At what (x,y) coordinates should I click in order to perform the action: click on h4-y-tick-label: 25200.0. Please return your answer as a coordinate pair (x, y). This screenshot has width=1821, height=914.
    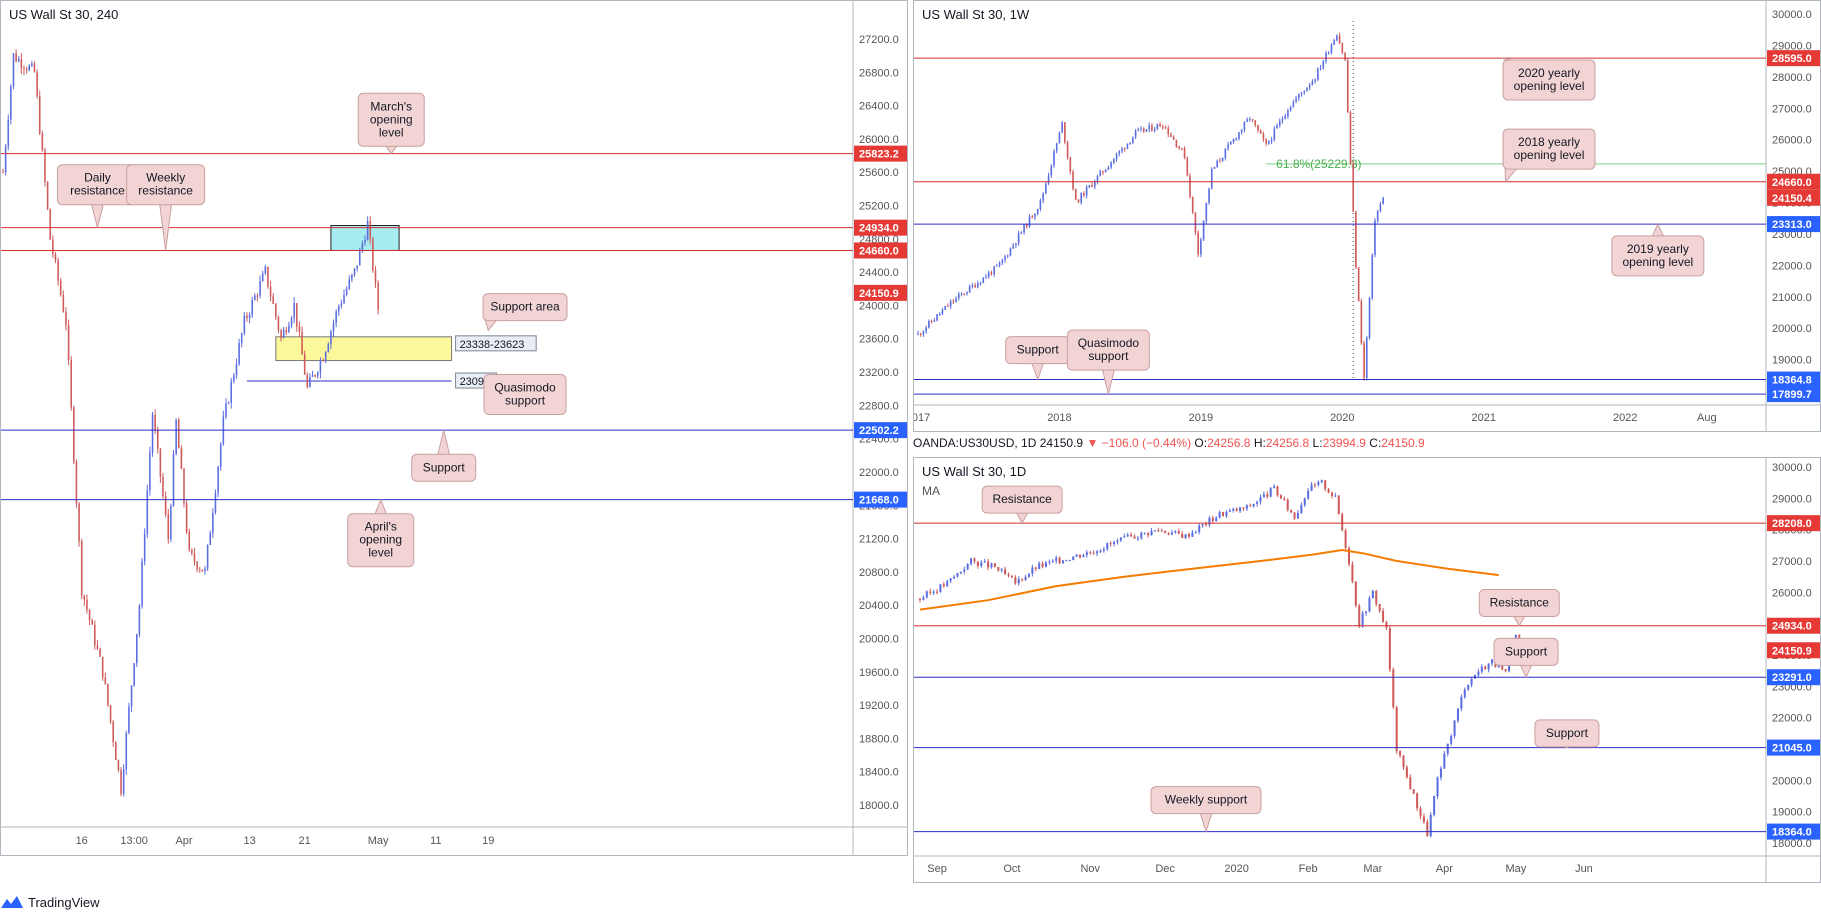
    Looking at the image, I should click on (879, 207).